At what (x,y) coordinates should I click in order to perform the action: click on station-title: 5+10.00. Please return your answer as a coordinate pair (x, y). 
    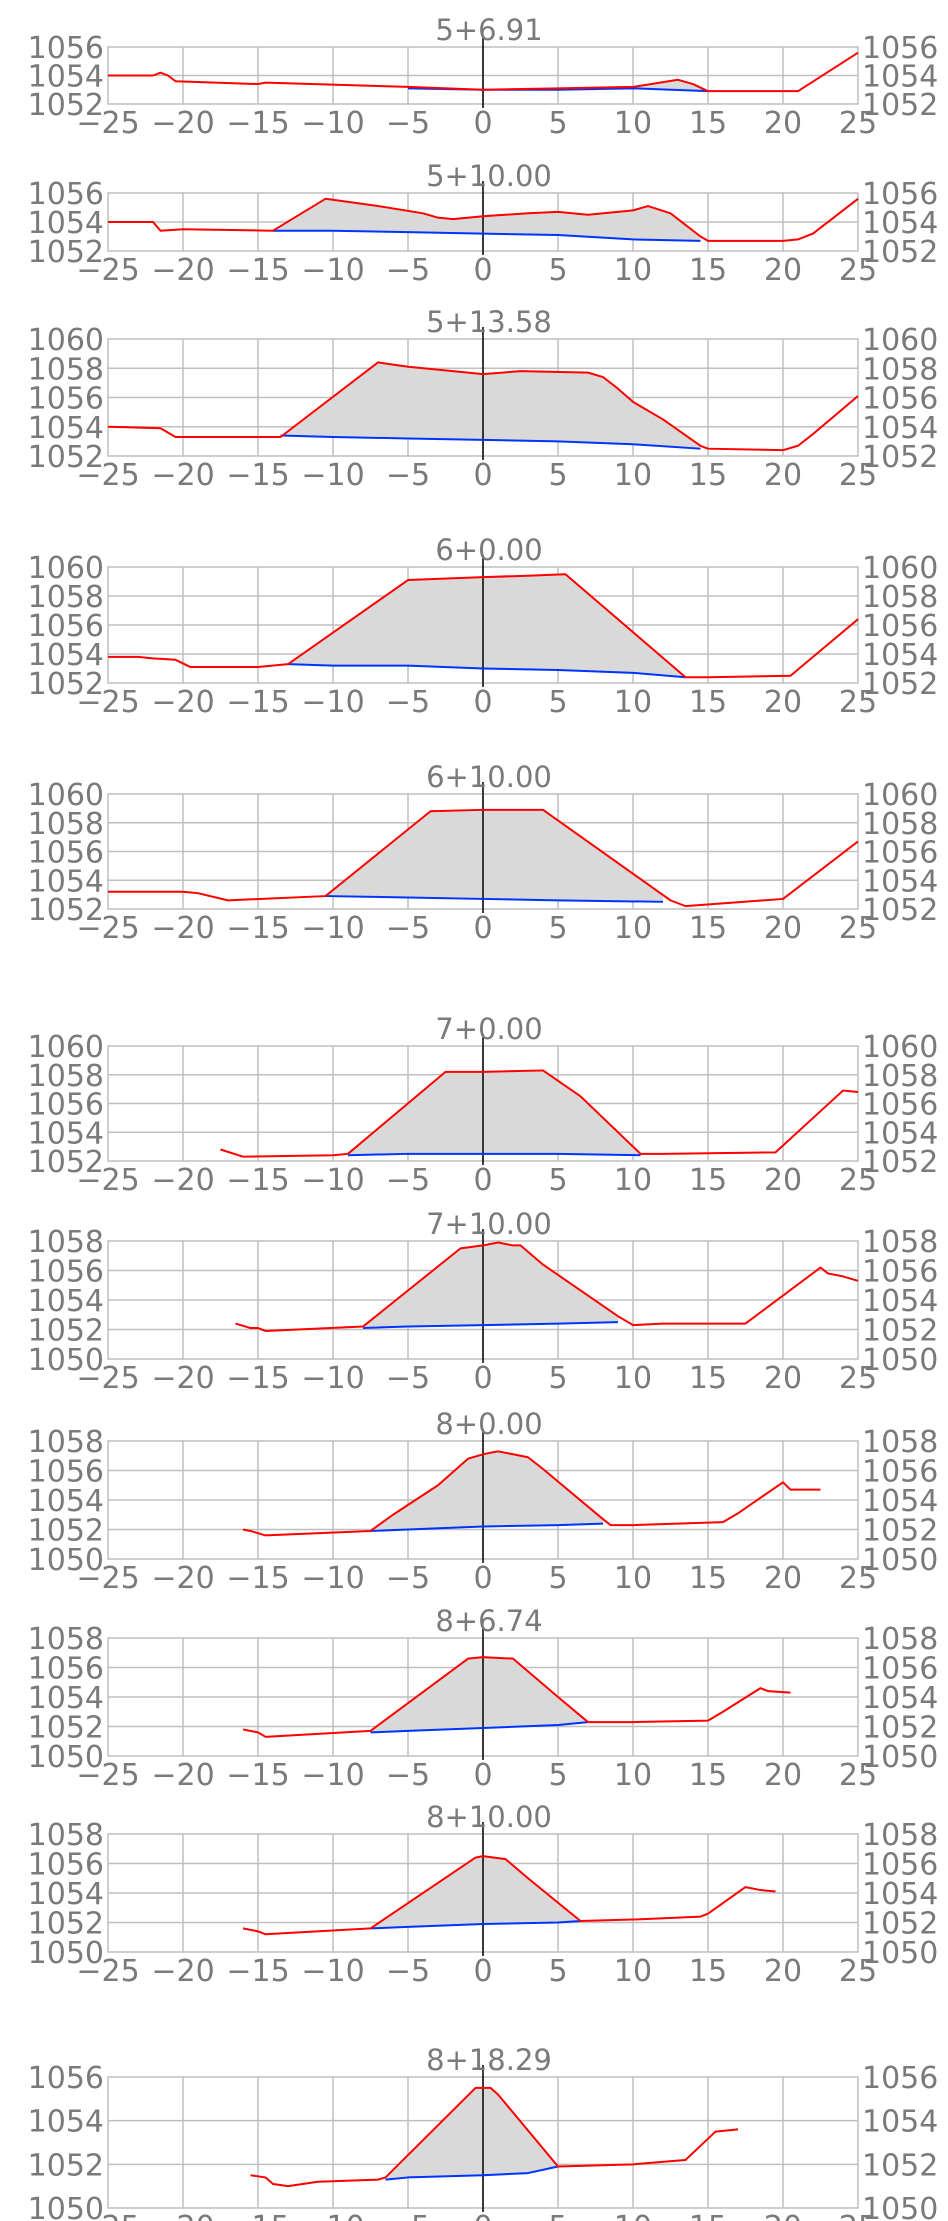
    Looking at the image, I should click on (489, 176).